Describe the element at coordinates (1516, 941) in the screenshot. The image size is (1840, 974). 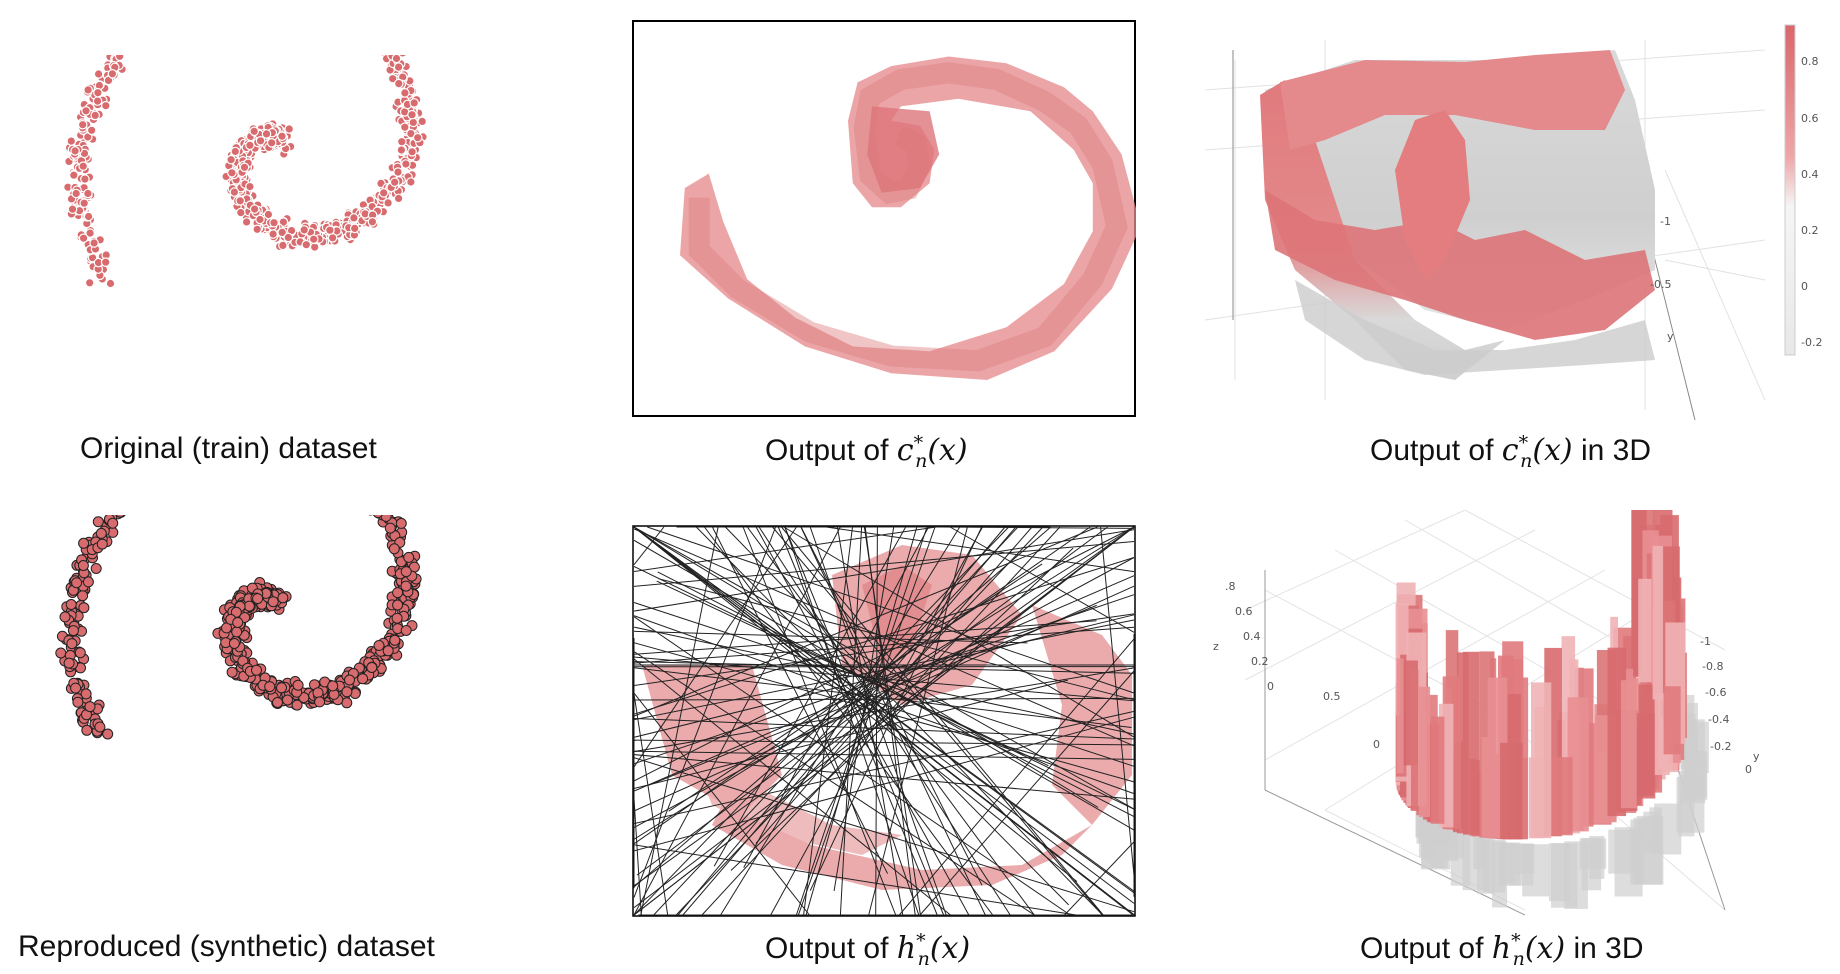
I see `caption-h3d-sup: *` at that location.